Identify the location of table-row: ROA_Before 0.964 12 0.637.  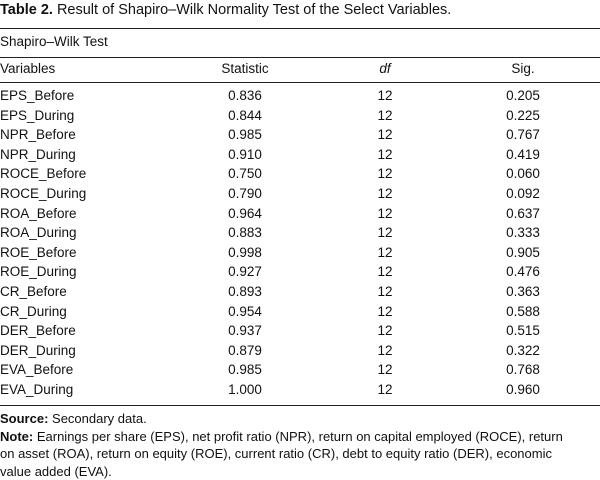
(300, 214).